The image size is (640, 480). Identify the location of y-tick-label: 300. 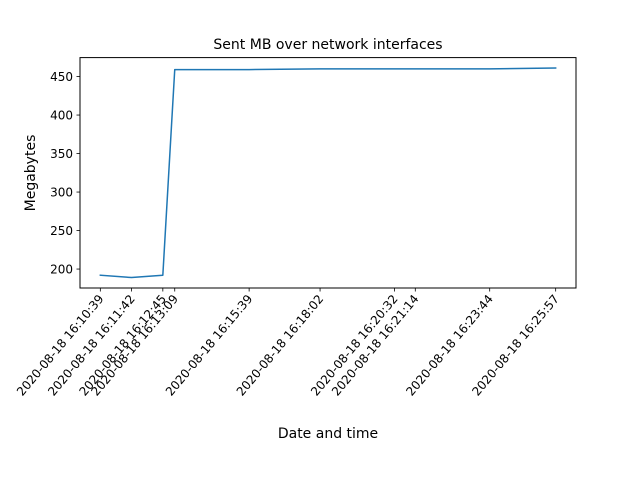
(61, 192).